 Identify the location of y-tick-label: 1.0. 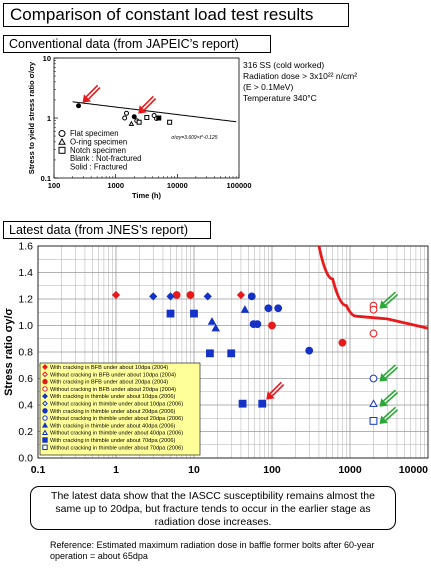
(25, 326).